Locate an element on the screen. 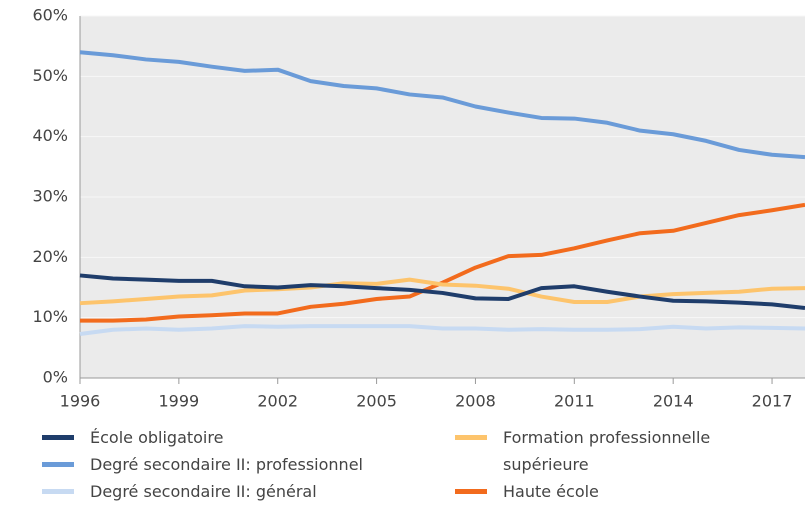 The image size is (805, 526). x-tick-label: 2002 is located at coordinates (277, 401).